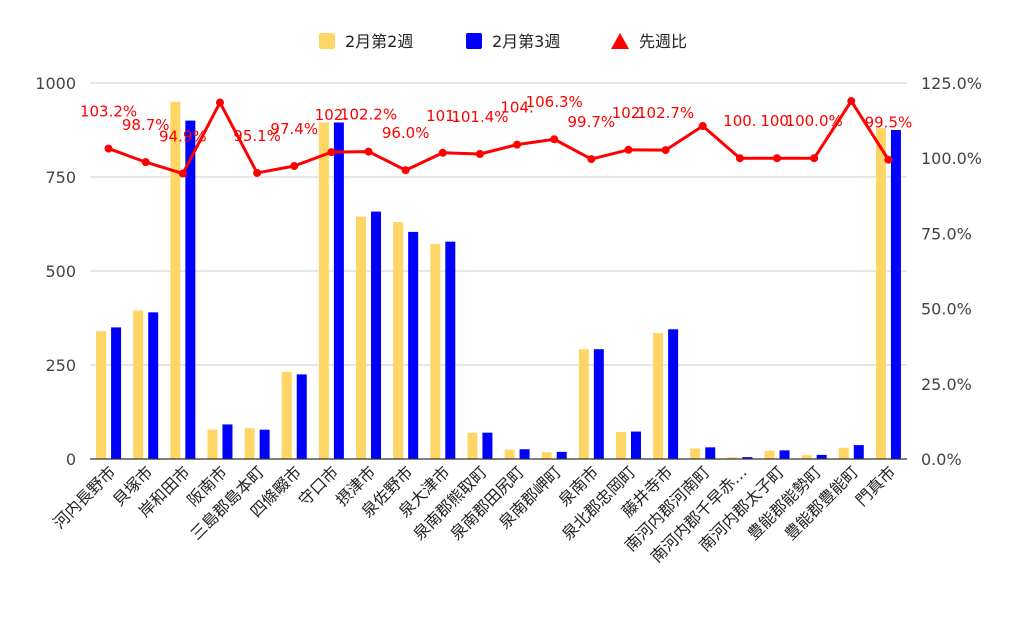 This screenshot has width=1024, height=633. I want to click on legend: 2月第2週 2月第3週 先週比, so click(503, 41).